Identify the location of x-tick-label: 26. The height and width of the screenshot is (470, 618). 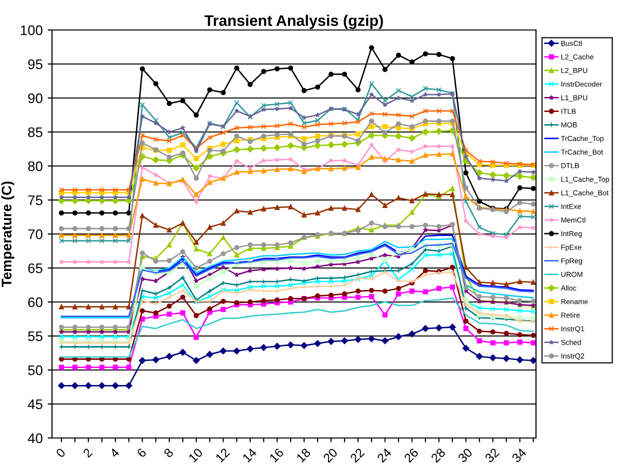
(411, 455).